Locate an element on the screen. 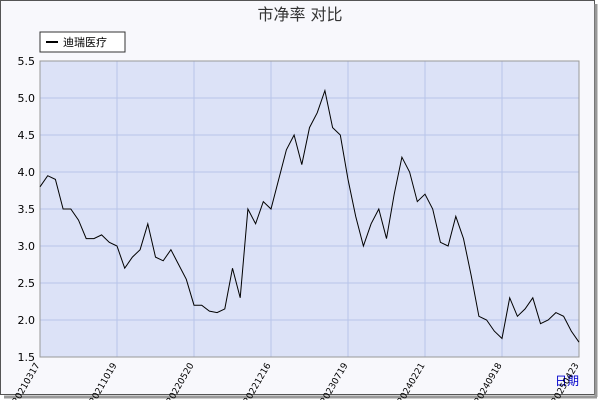  y-tick-label: 2.0 is located at coordinates (27, 320).